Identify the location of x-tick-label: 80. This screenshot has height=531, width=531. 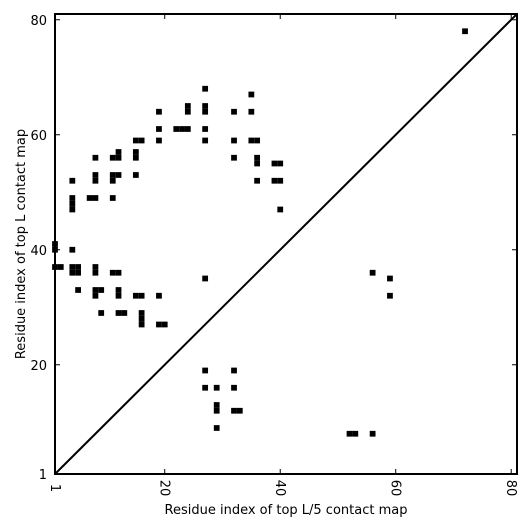
(510, 488).